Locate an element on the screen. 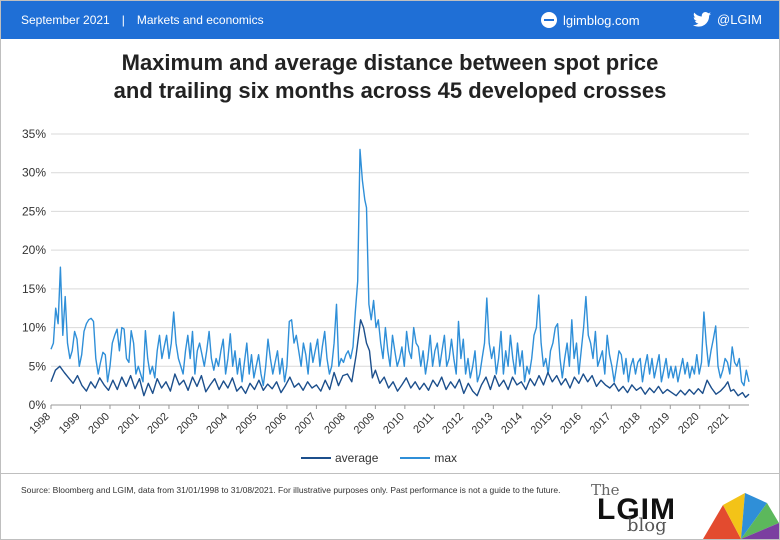 Image resolution: width=780 pixels, height=540 pixels. x-tick-label: 1998 is located at coordinates (40, 424).